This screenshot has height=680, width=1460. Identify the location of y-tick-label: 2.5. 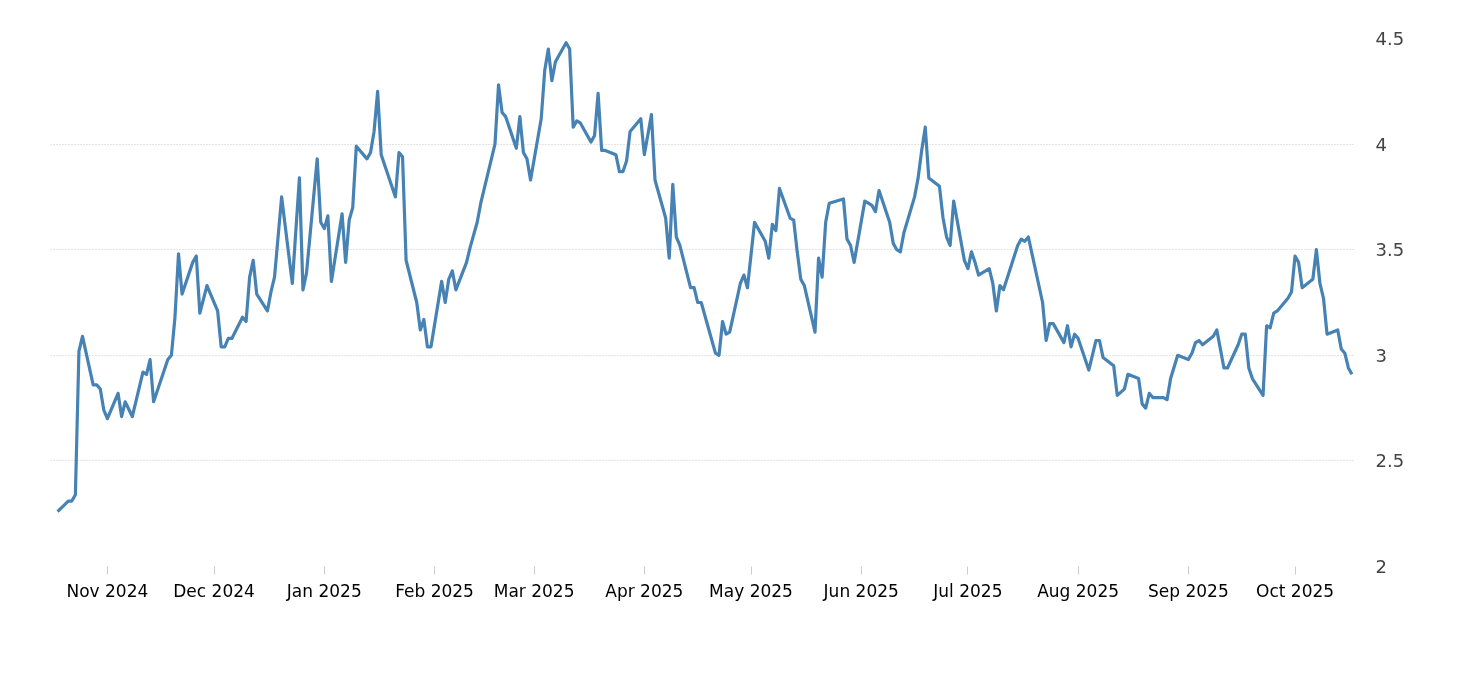
(1390, 461).